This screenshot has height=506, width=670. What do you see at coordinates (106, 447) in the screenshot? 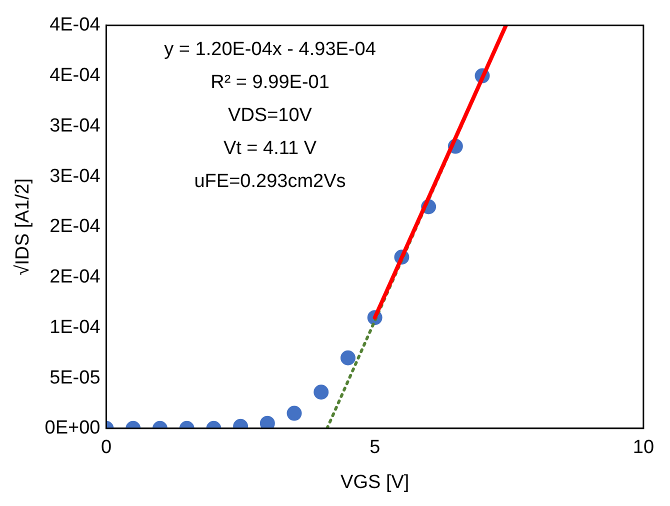
I see `x-tick-label: 0` at bounding box center [106, 447].